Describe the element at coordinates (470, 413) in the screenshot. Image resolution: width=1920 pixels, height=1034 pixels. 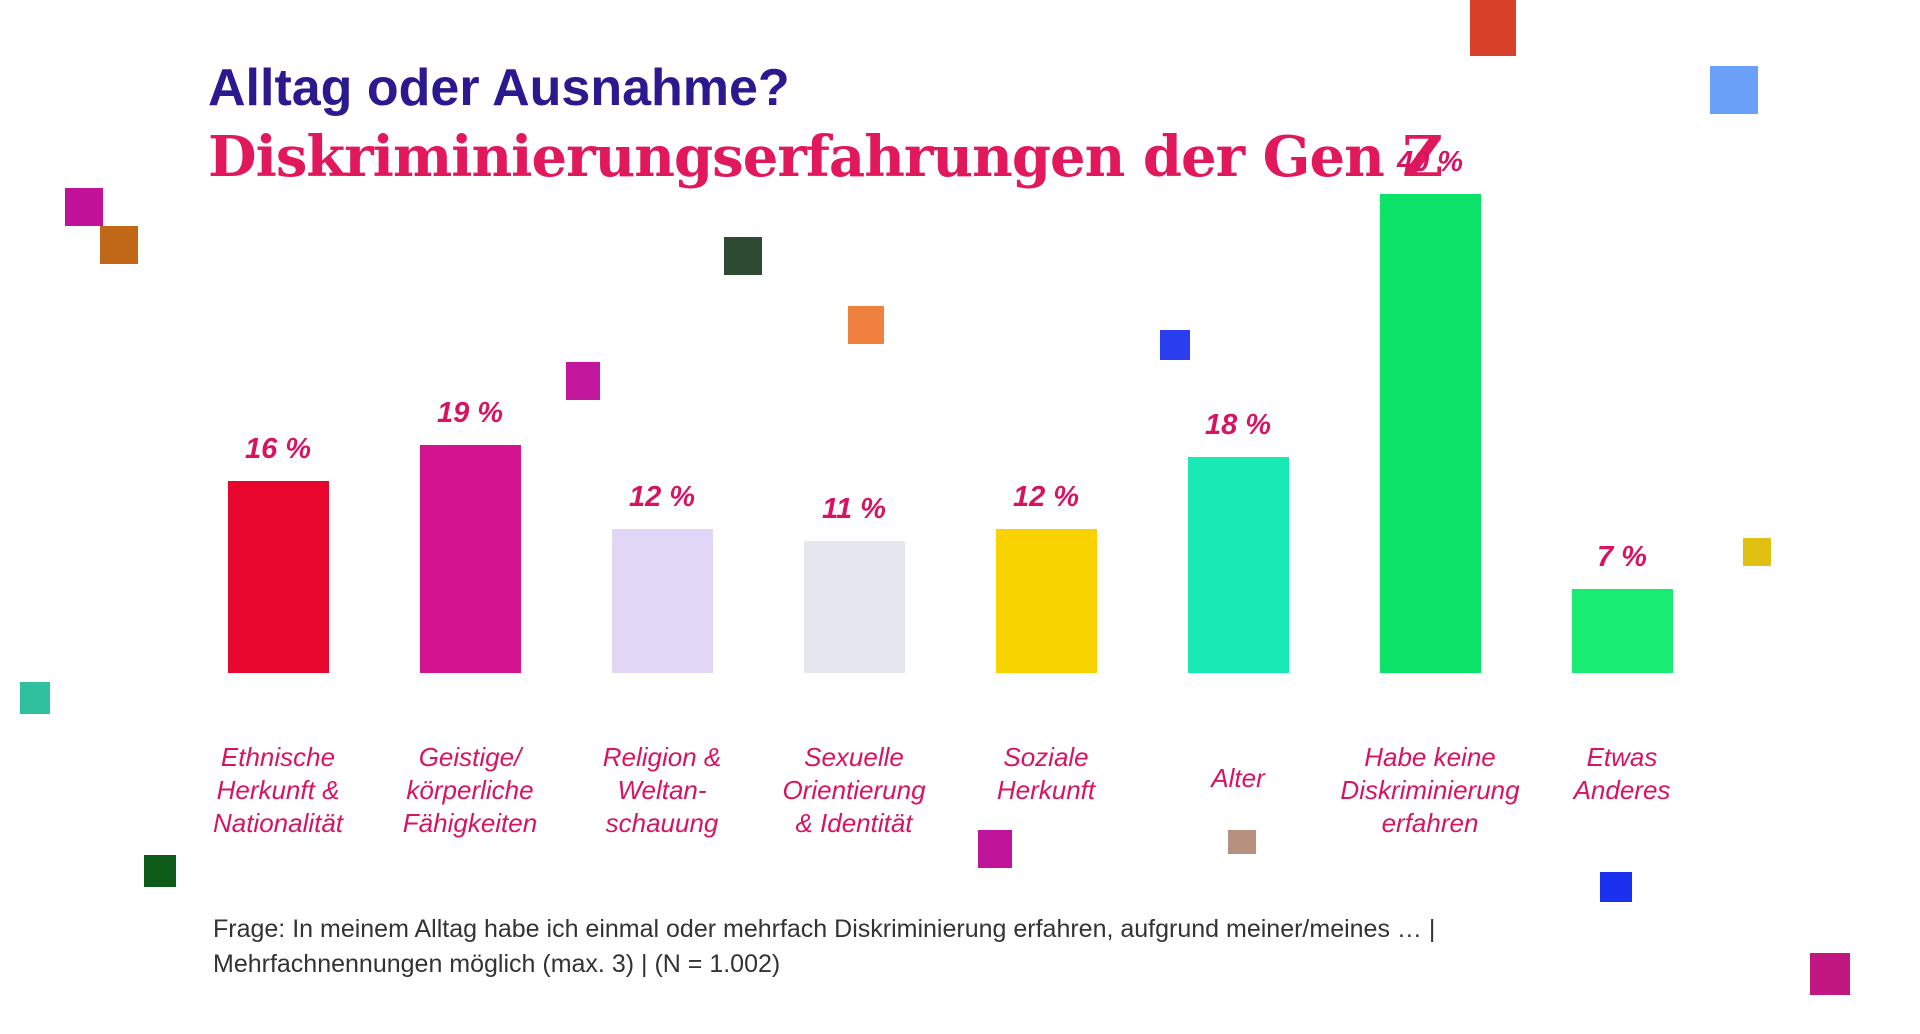
I see `value-label: 19 %` at that location.